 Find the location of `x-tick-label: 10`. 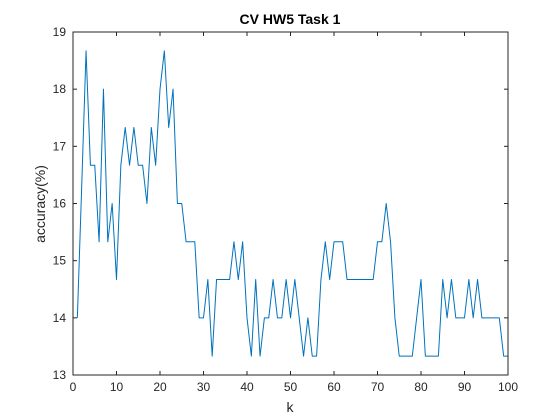

x-tick-label: 10 is located at coordinates (117, 387).